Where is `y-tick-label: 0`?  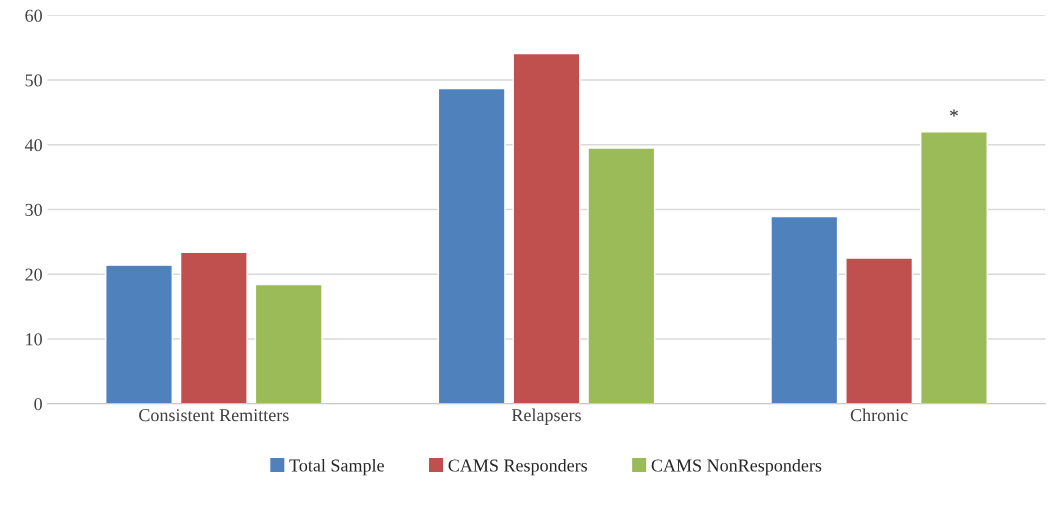
y-tick-label: 0 is located at coordinates (38, 404).